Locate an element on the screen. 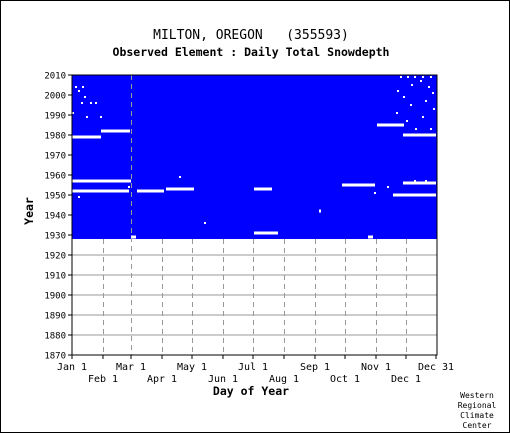  y-tick-label: 1980 is located at coordinates (55, 137).